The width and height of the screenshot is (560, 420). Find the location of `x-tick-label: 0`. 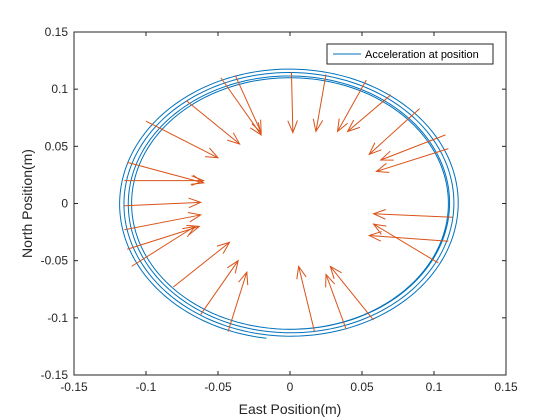

x-tick-label: 0 is located at coordinates (290, 387).